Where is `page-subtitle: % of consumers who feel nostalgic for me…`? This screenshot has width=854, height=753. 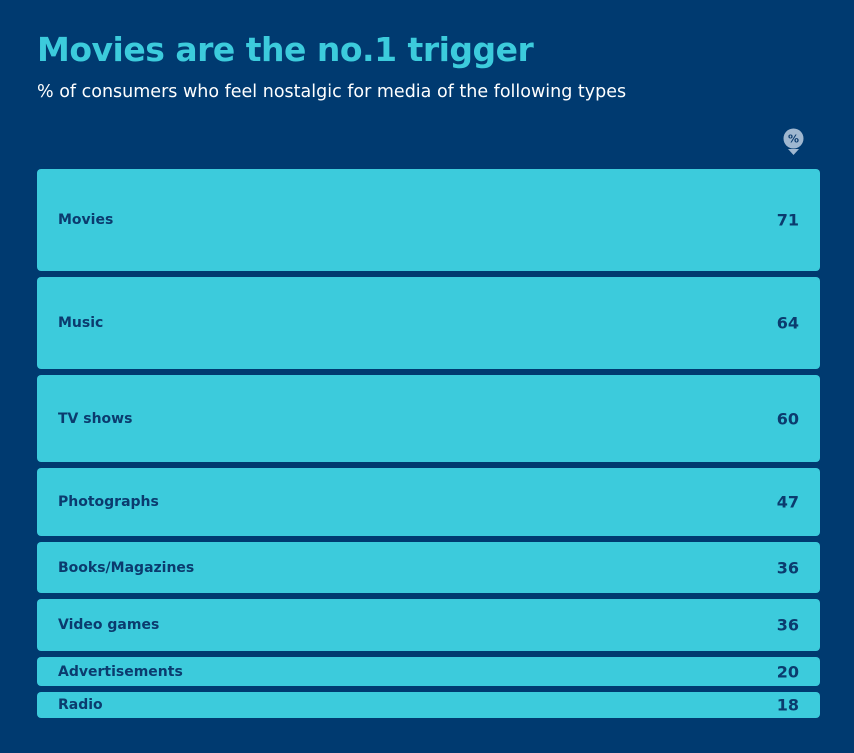
page-subtitle: % of consumers who feel nostalgic for me… is located at coordinates (332, 92).